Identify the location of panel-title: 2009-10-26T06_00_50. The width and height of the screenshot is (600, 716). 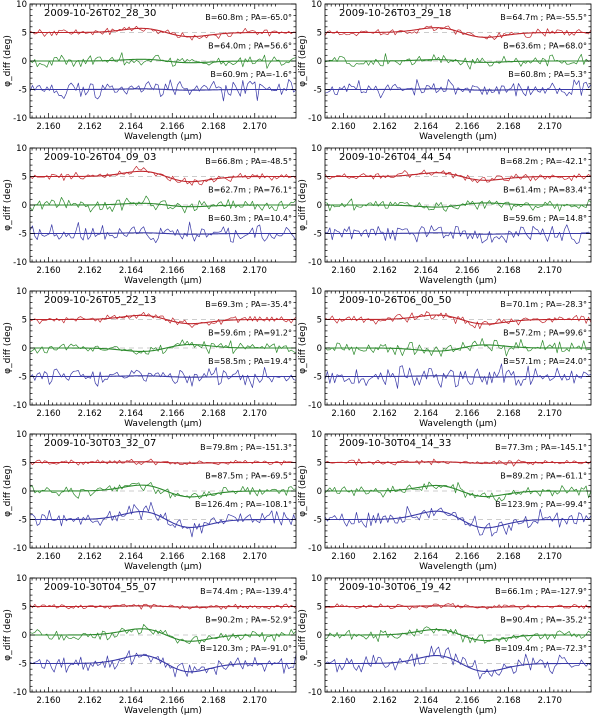
(395, 300).